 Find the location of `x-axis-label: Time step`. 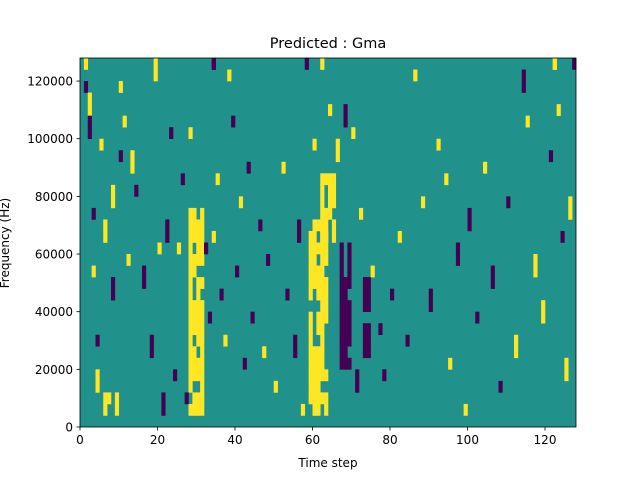

x-axis-label: Time step is located at coordinates (327, 463).